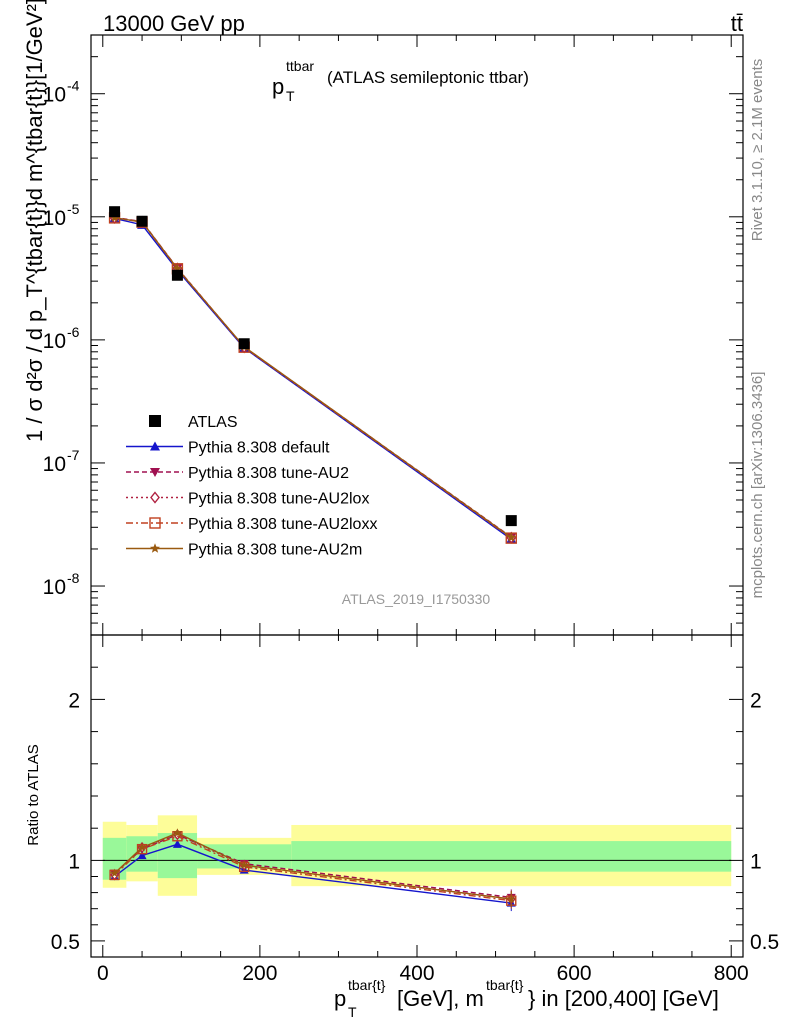 This screenshot has height=1024, width=786. I want to click on y-tick-exponent: -6, so click(73, 332).